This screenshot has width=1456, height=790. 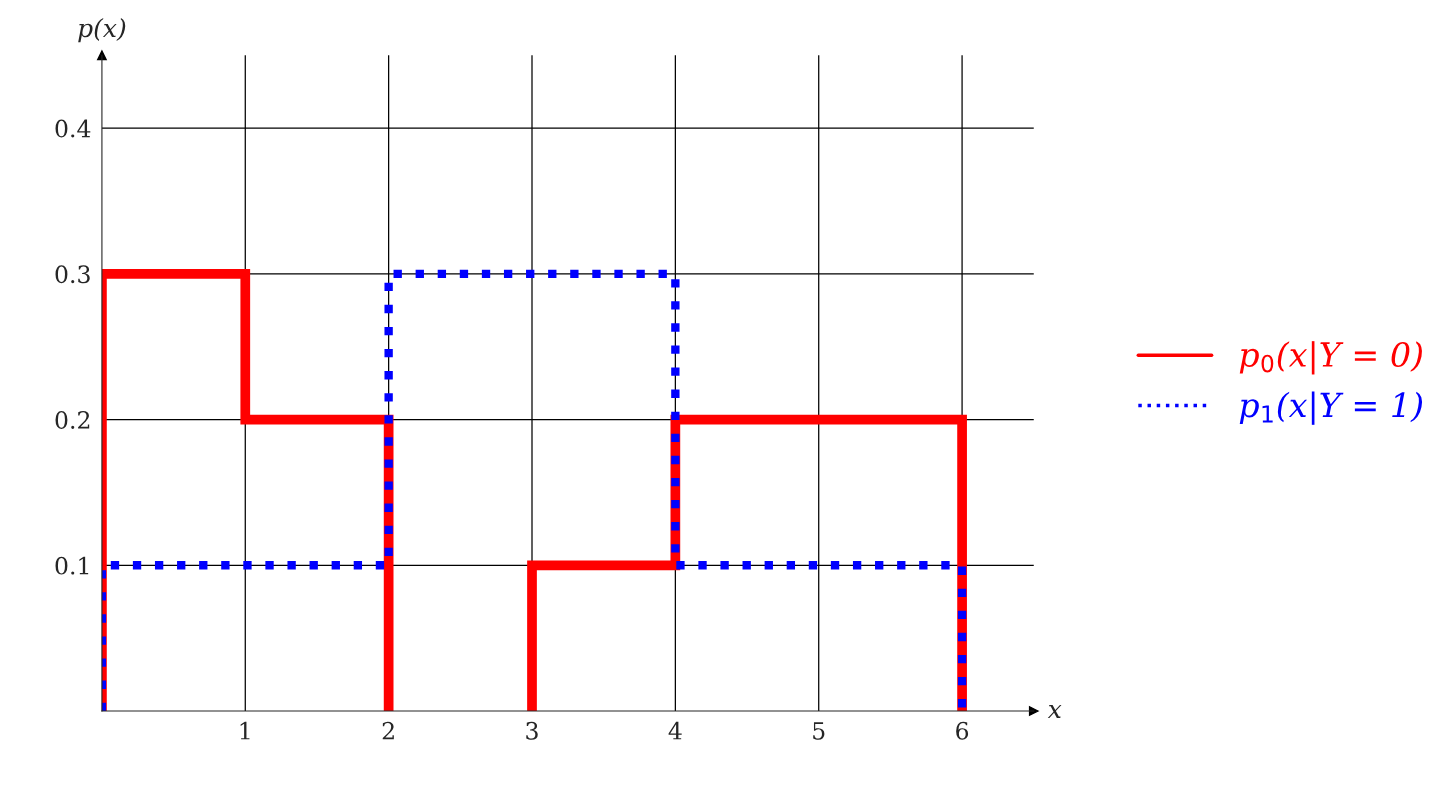 What do you see at coordinates (1330, 408) in the screenshot?
I see `legend-label: p$_{1}$(x|Y = 1)` at bounding box center [1330, 408].